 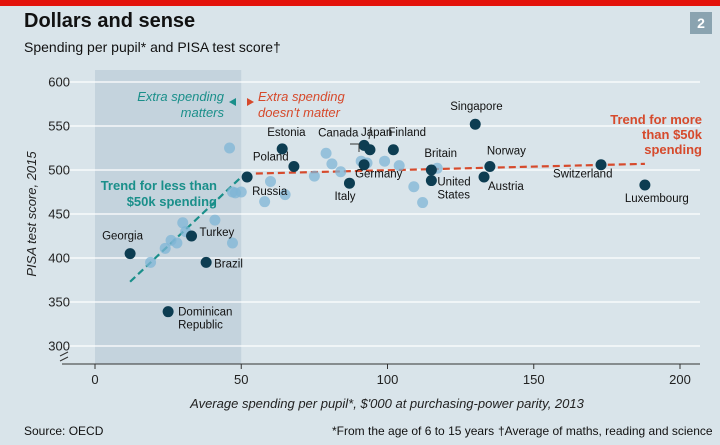 What do you see at coordinates (59, 346) in the screenshot?
I see `y-tick-label: 300` at bounding box center [59, 346].